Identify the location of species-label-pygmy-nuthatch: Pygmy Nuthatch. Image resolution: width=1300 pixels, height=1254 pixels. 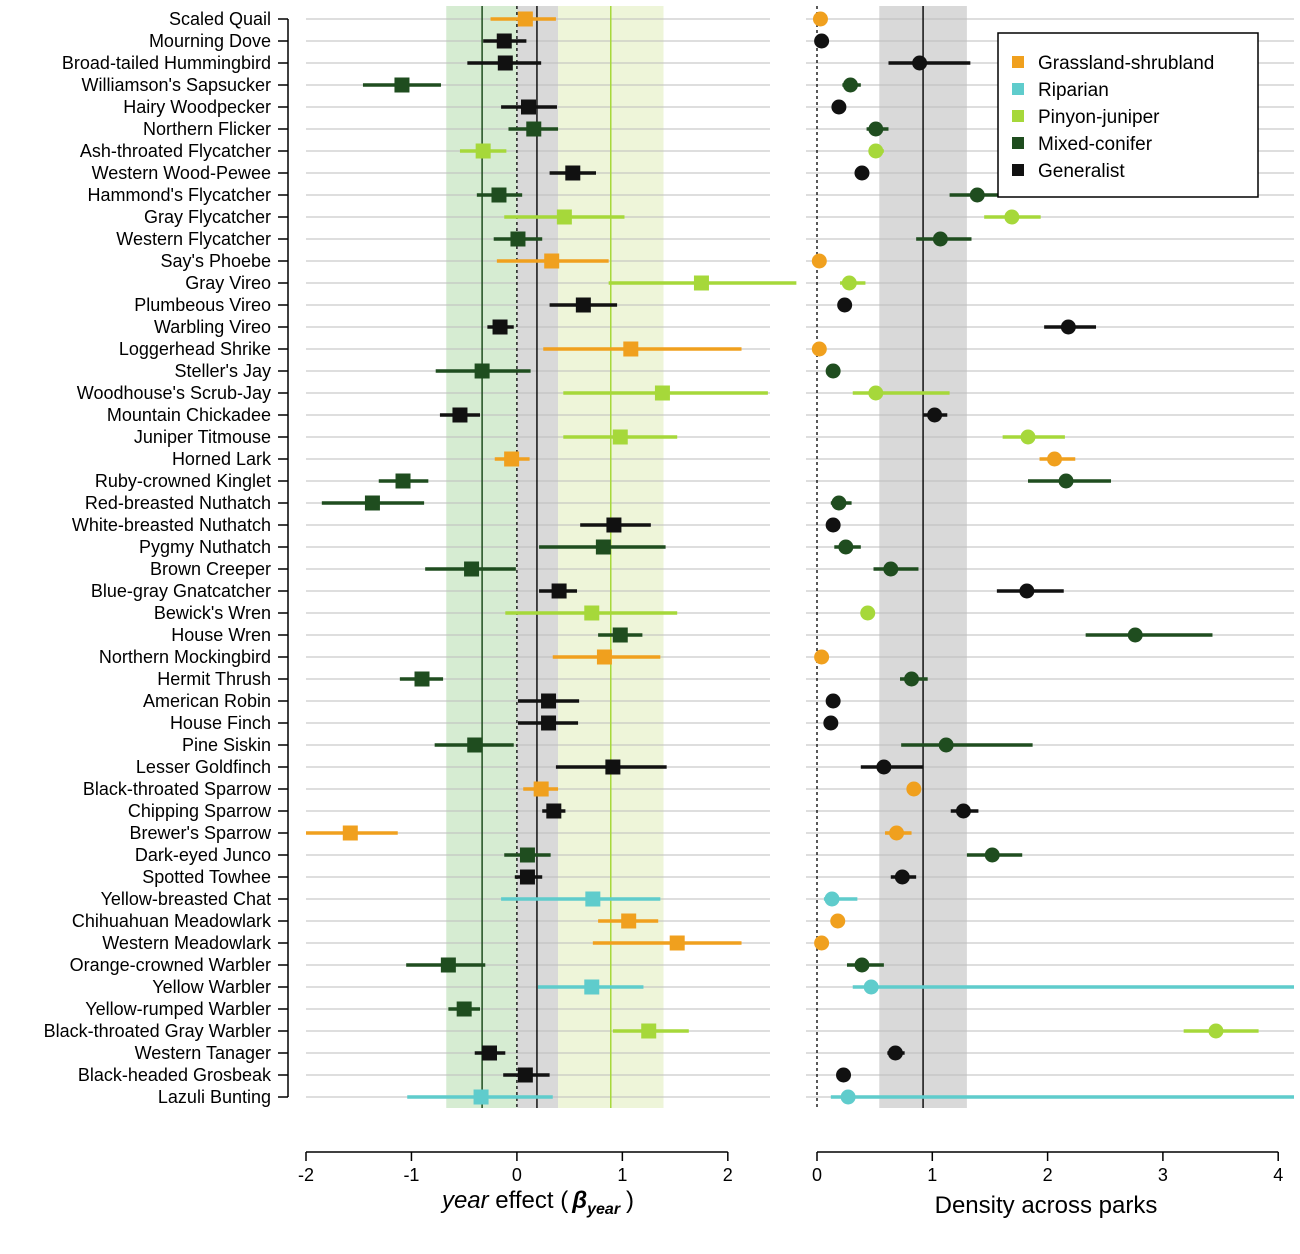
(205, 547).